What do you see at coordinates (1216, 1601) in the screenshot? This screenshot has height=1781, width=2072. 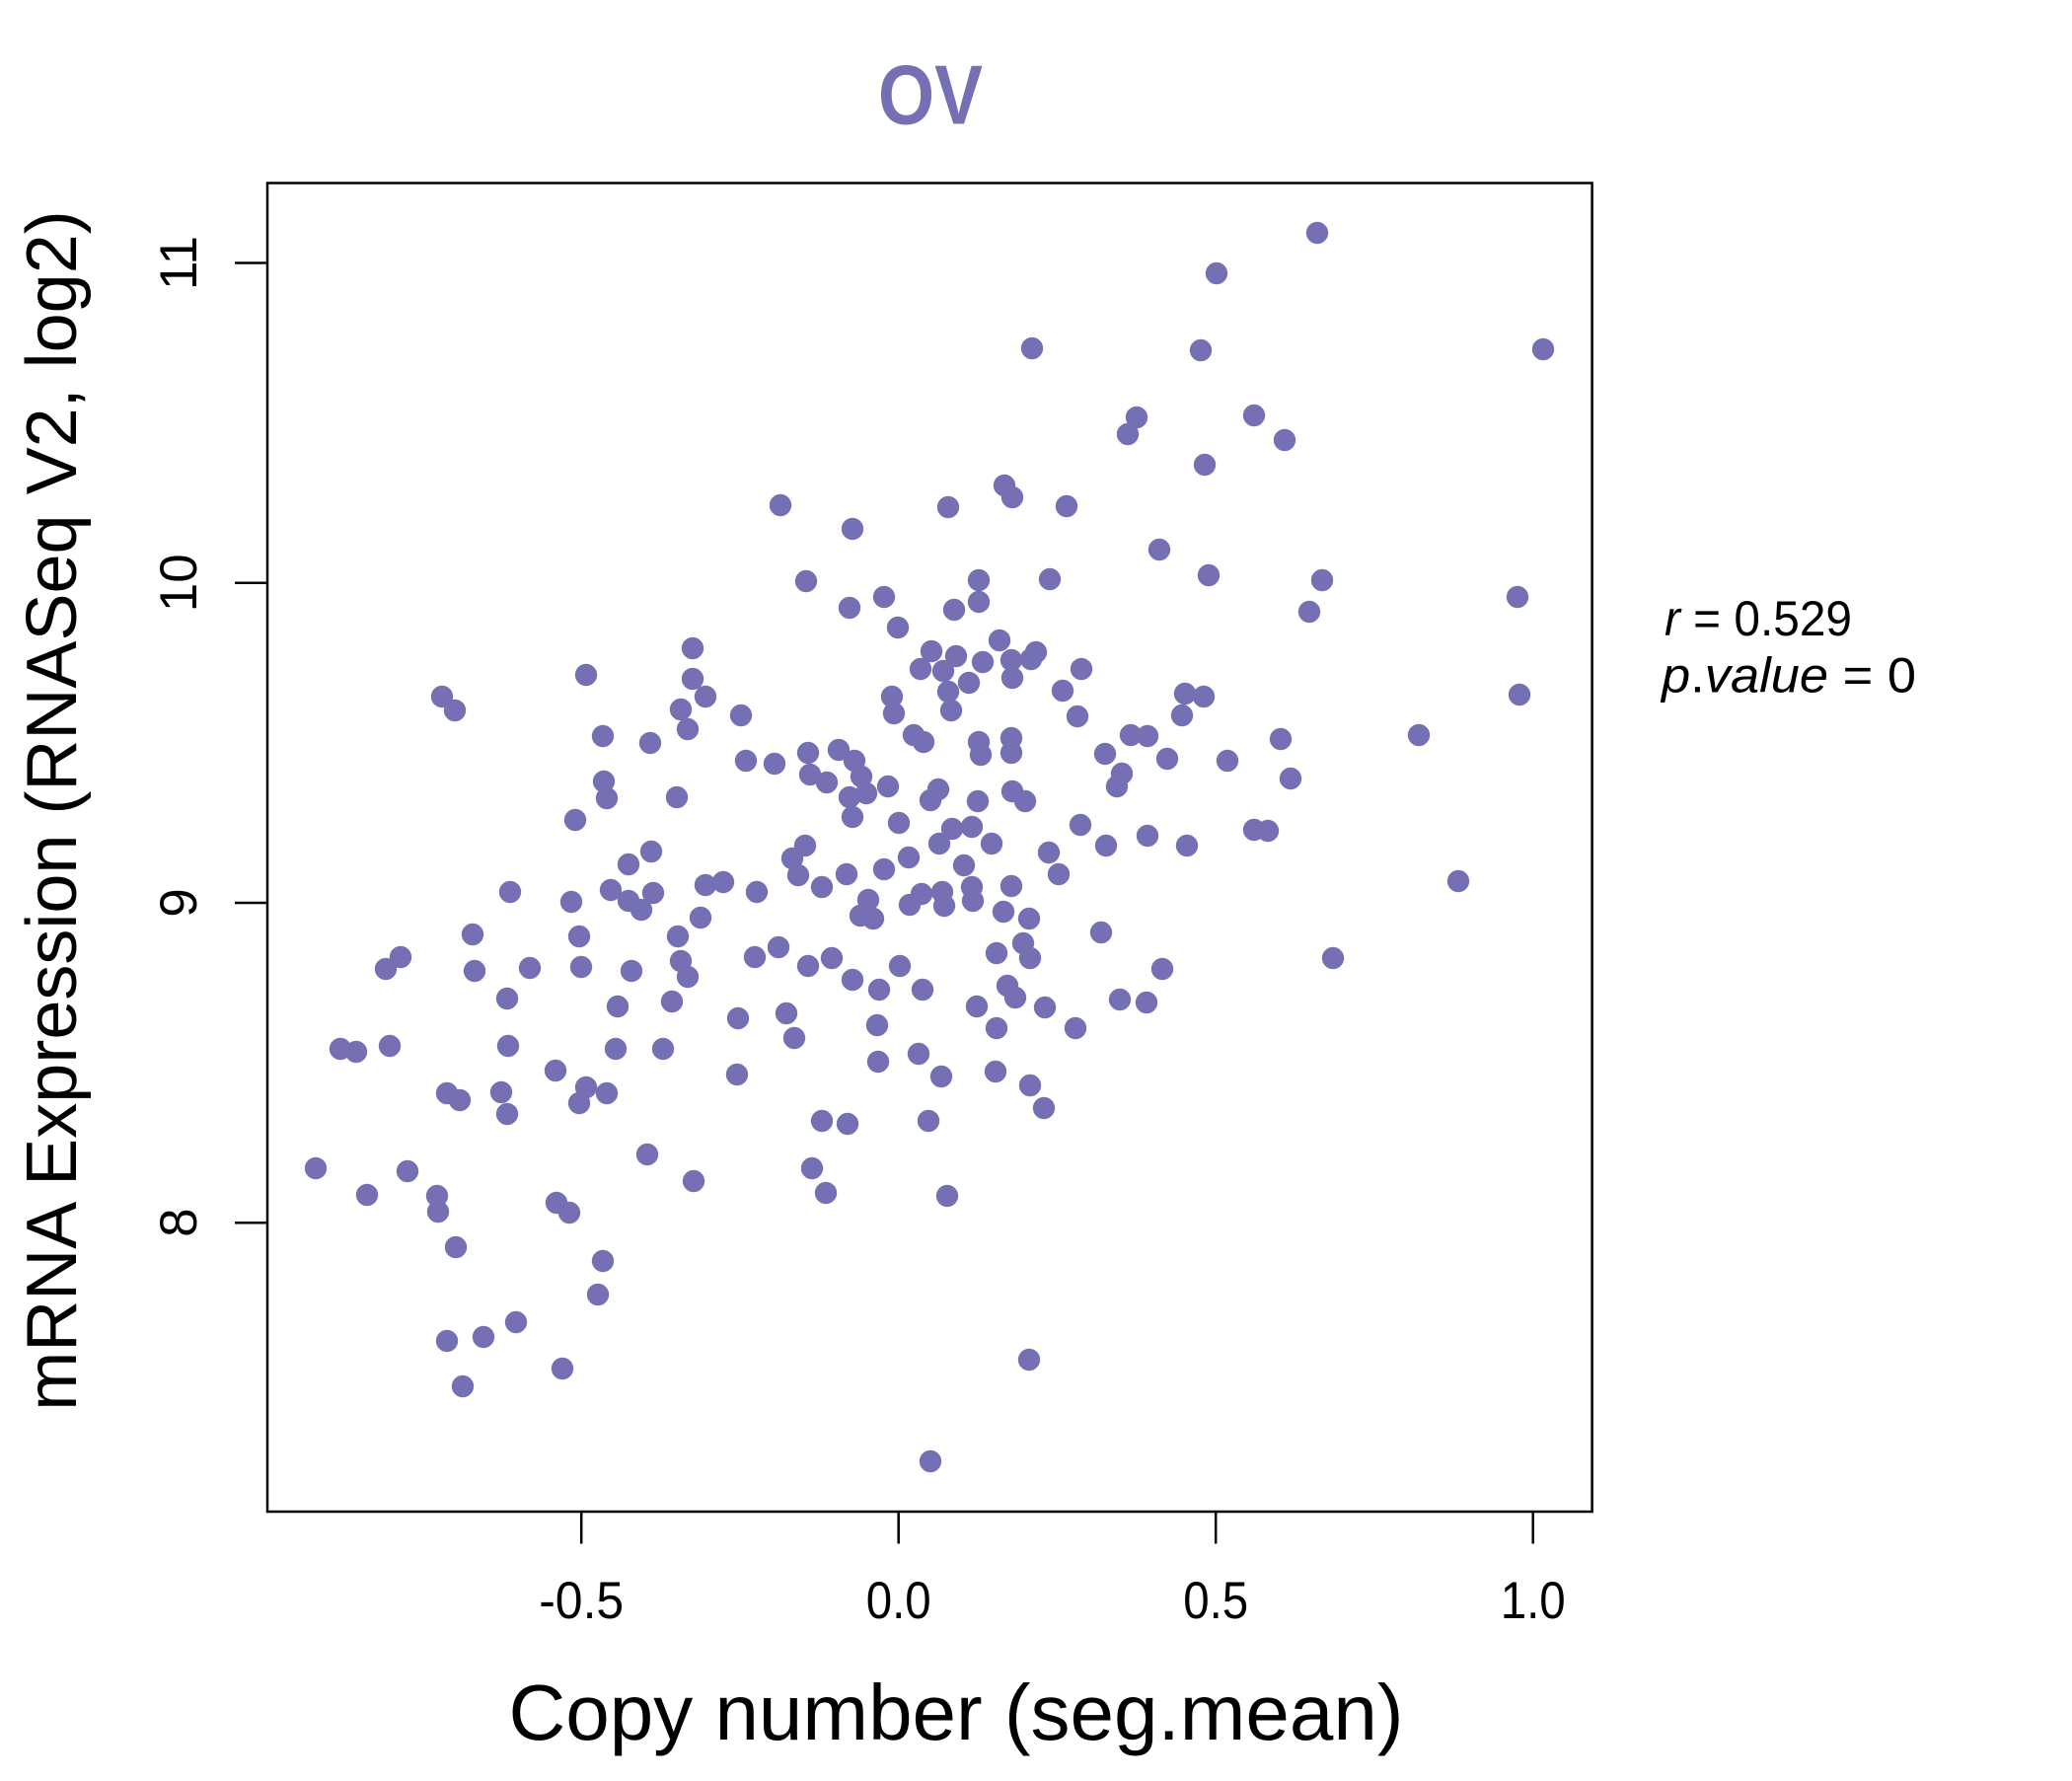 I see `svg-text: 0.5` at bounding box center [1216, 1601].